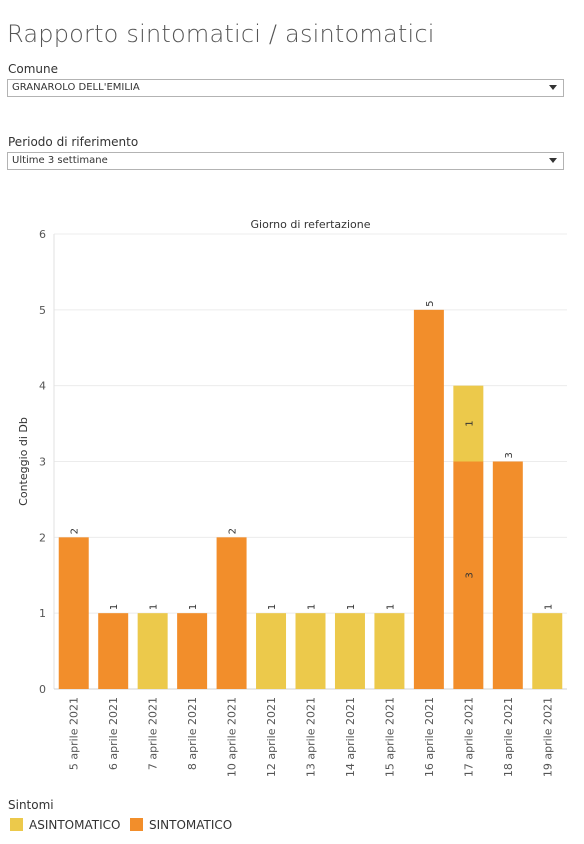 The height and width of the screenshot is (844, 584). I want to click on periodo-select: Ultime 3 settimane, so click(285, 161).